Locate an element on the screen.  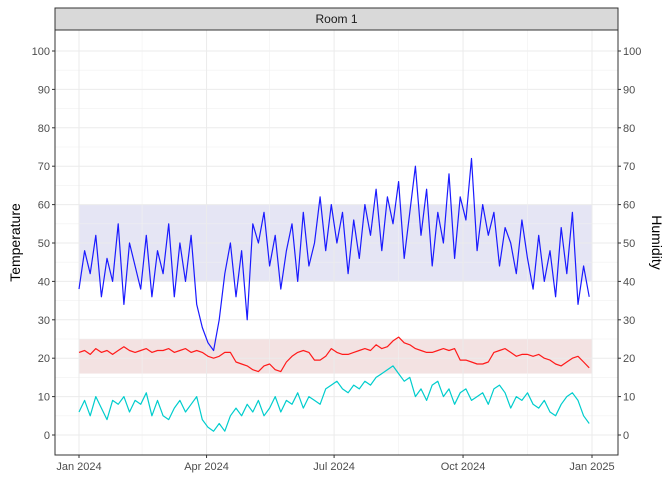
x-tick-label: Oct 2024 is located at coordinates (463, 467).